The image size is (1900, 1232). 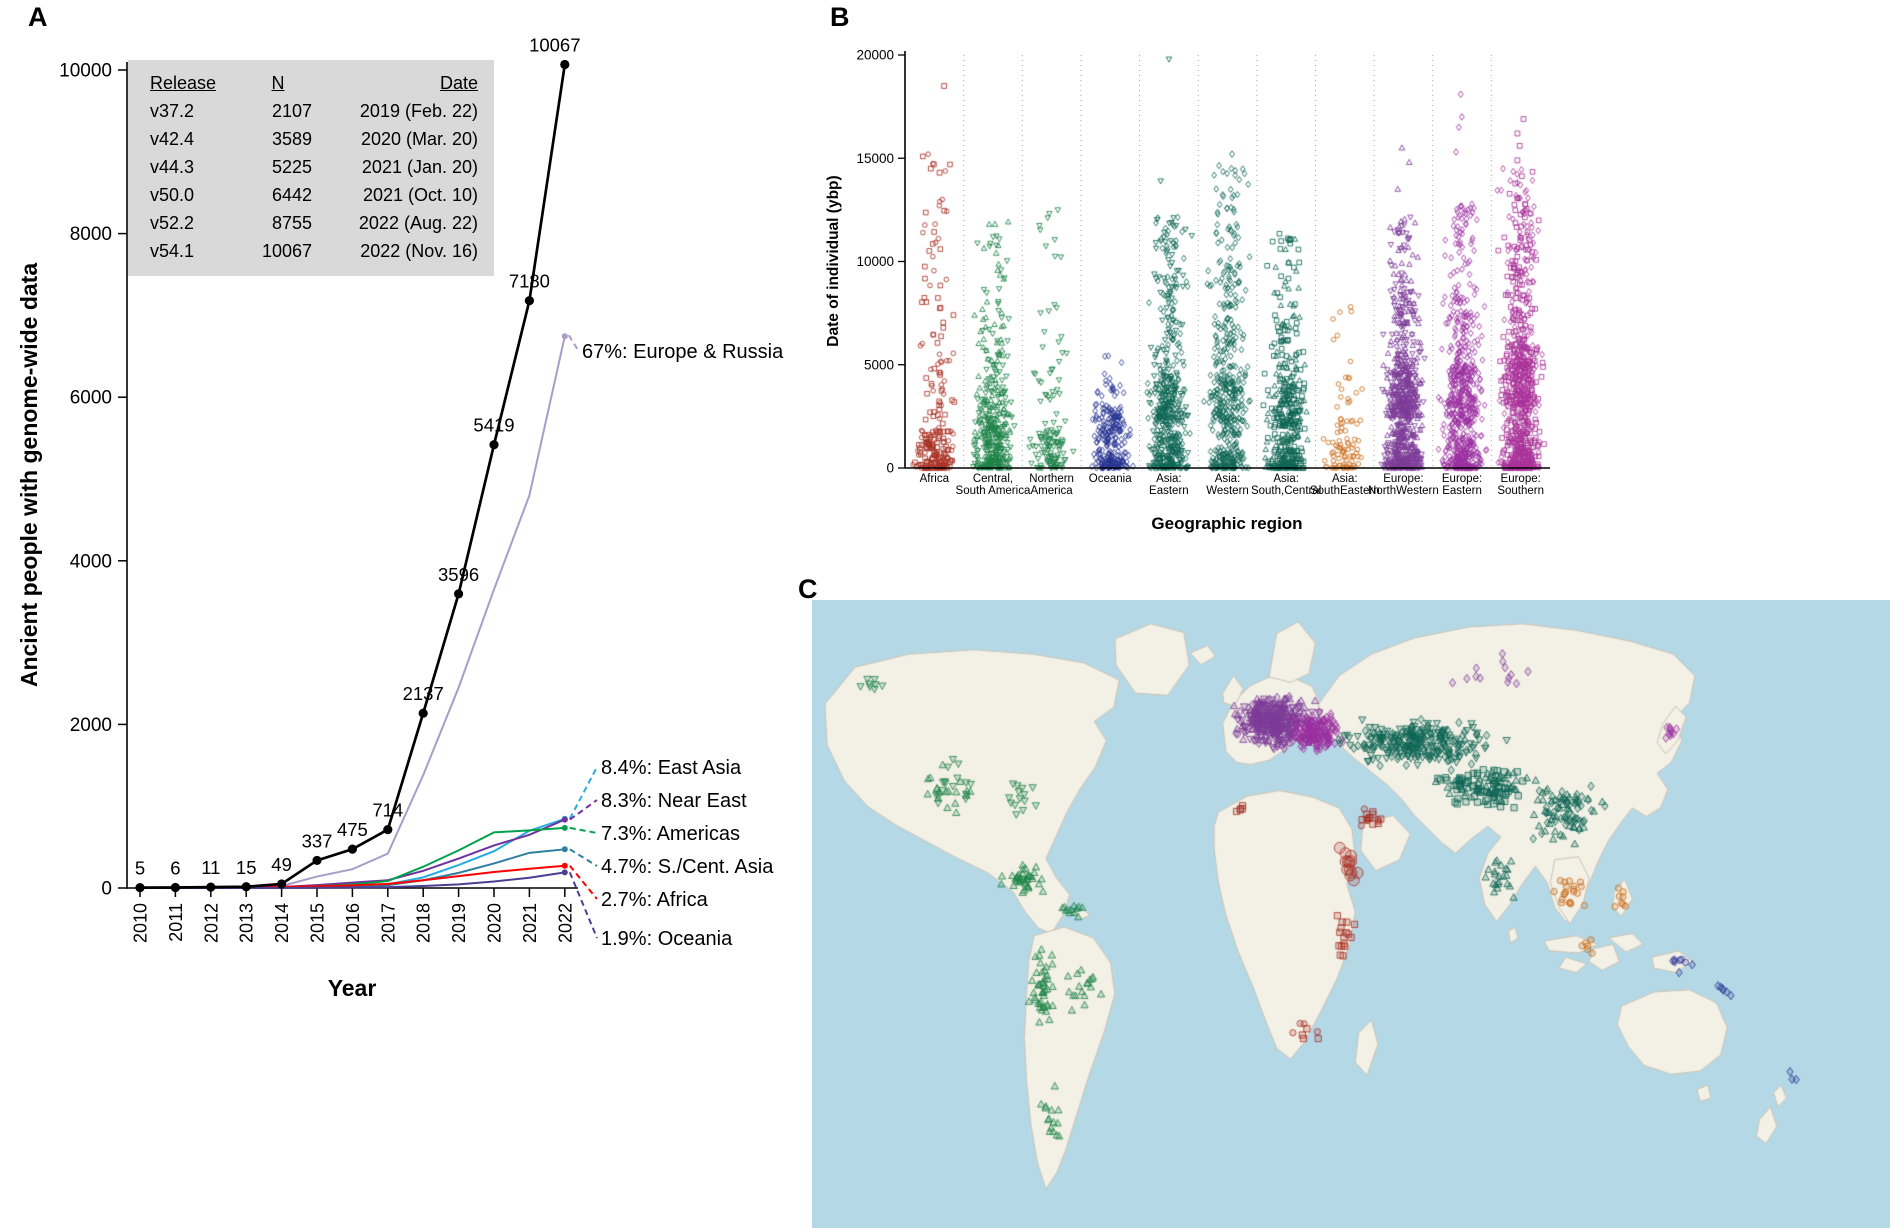 I want to click on release-table-cell: 10067, so click(x=286, y=251).